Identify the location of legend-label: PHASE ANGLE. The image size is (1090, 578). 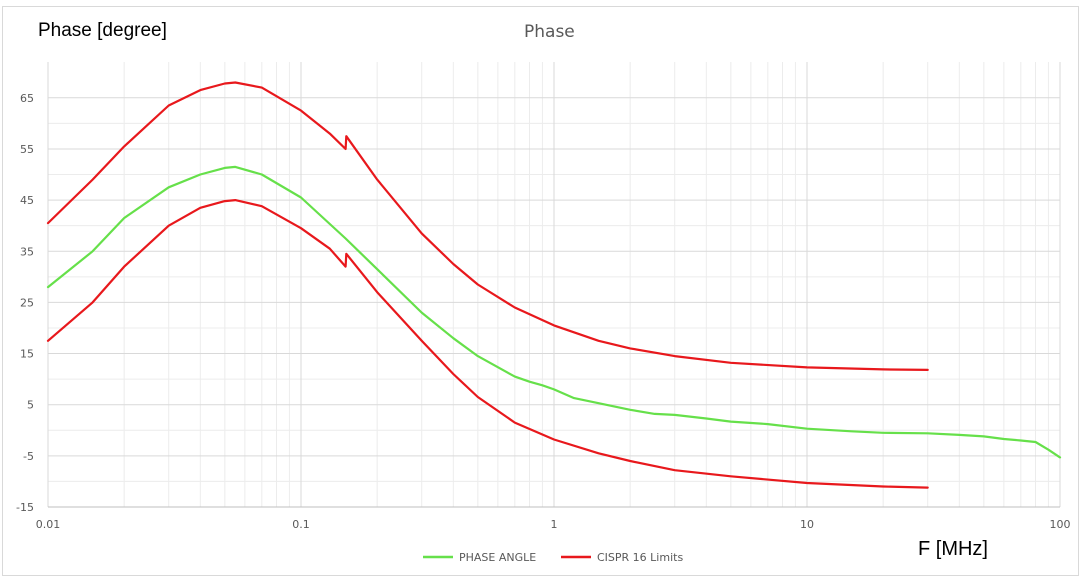
(497, 557).